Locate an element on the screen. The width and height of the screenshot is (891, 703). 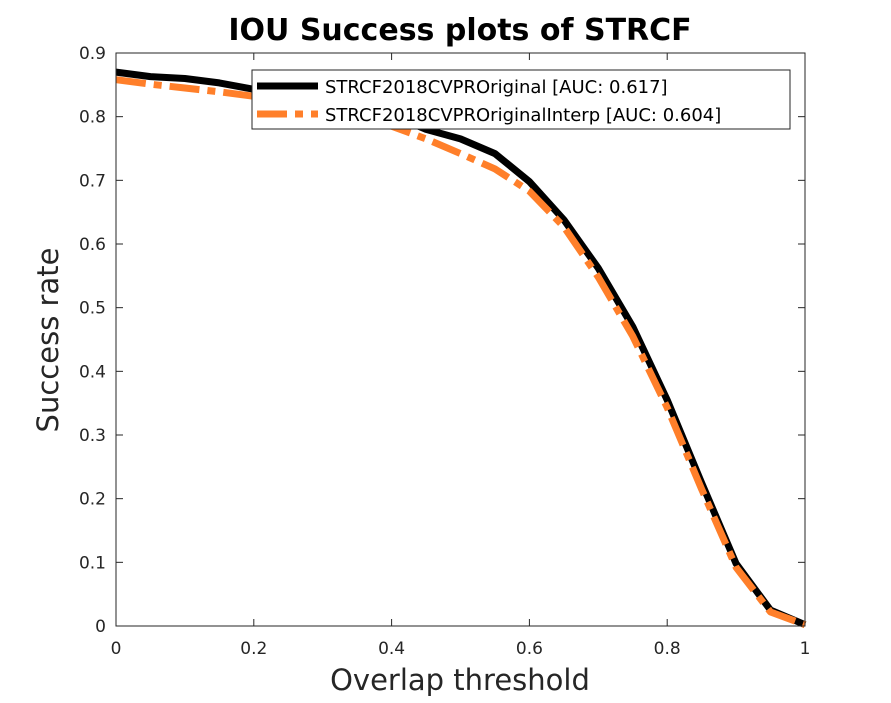
y-tick-label: 0.8 is located at coordinates (92, 118).